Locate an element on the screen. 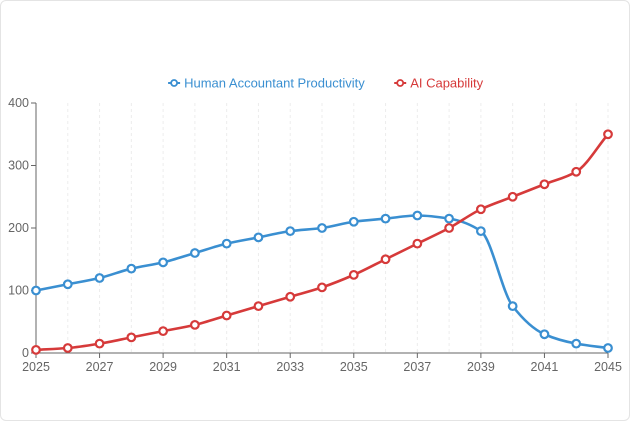 The height and width of the screenshot is (422, 630). x-axis-ticks: 2025 2027 2029 2031 2033 2035 2037 2039 2041 2045 is located at coordinates (322, 363).